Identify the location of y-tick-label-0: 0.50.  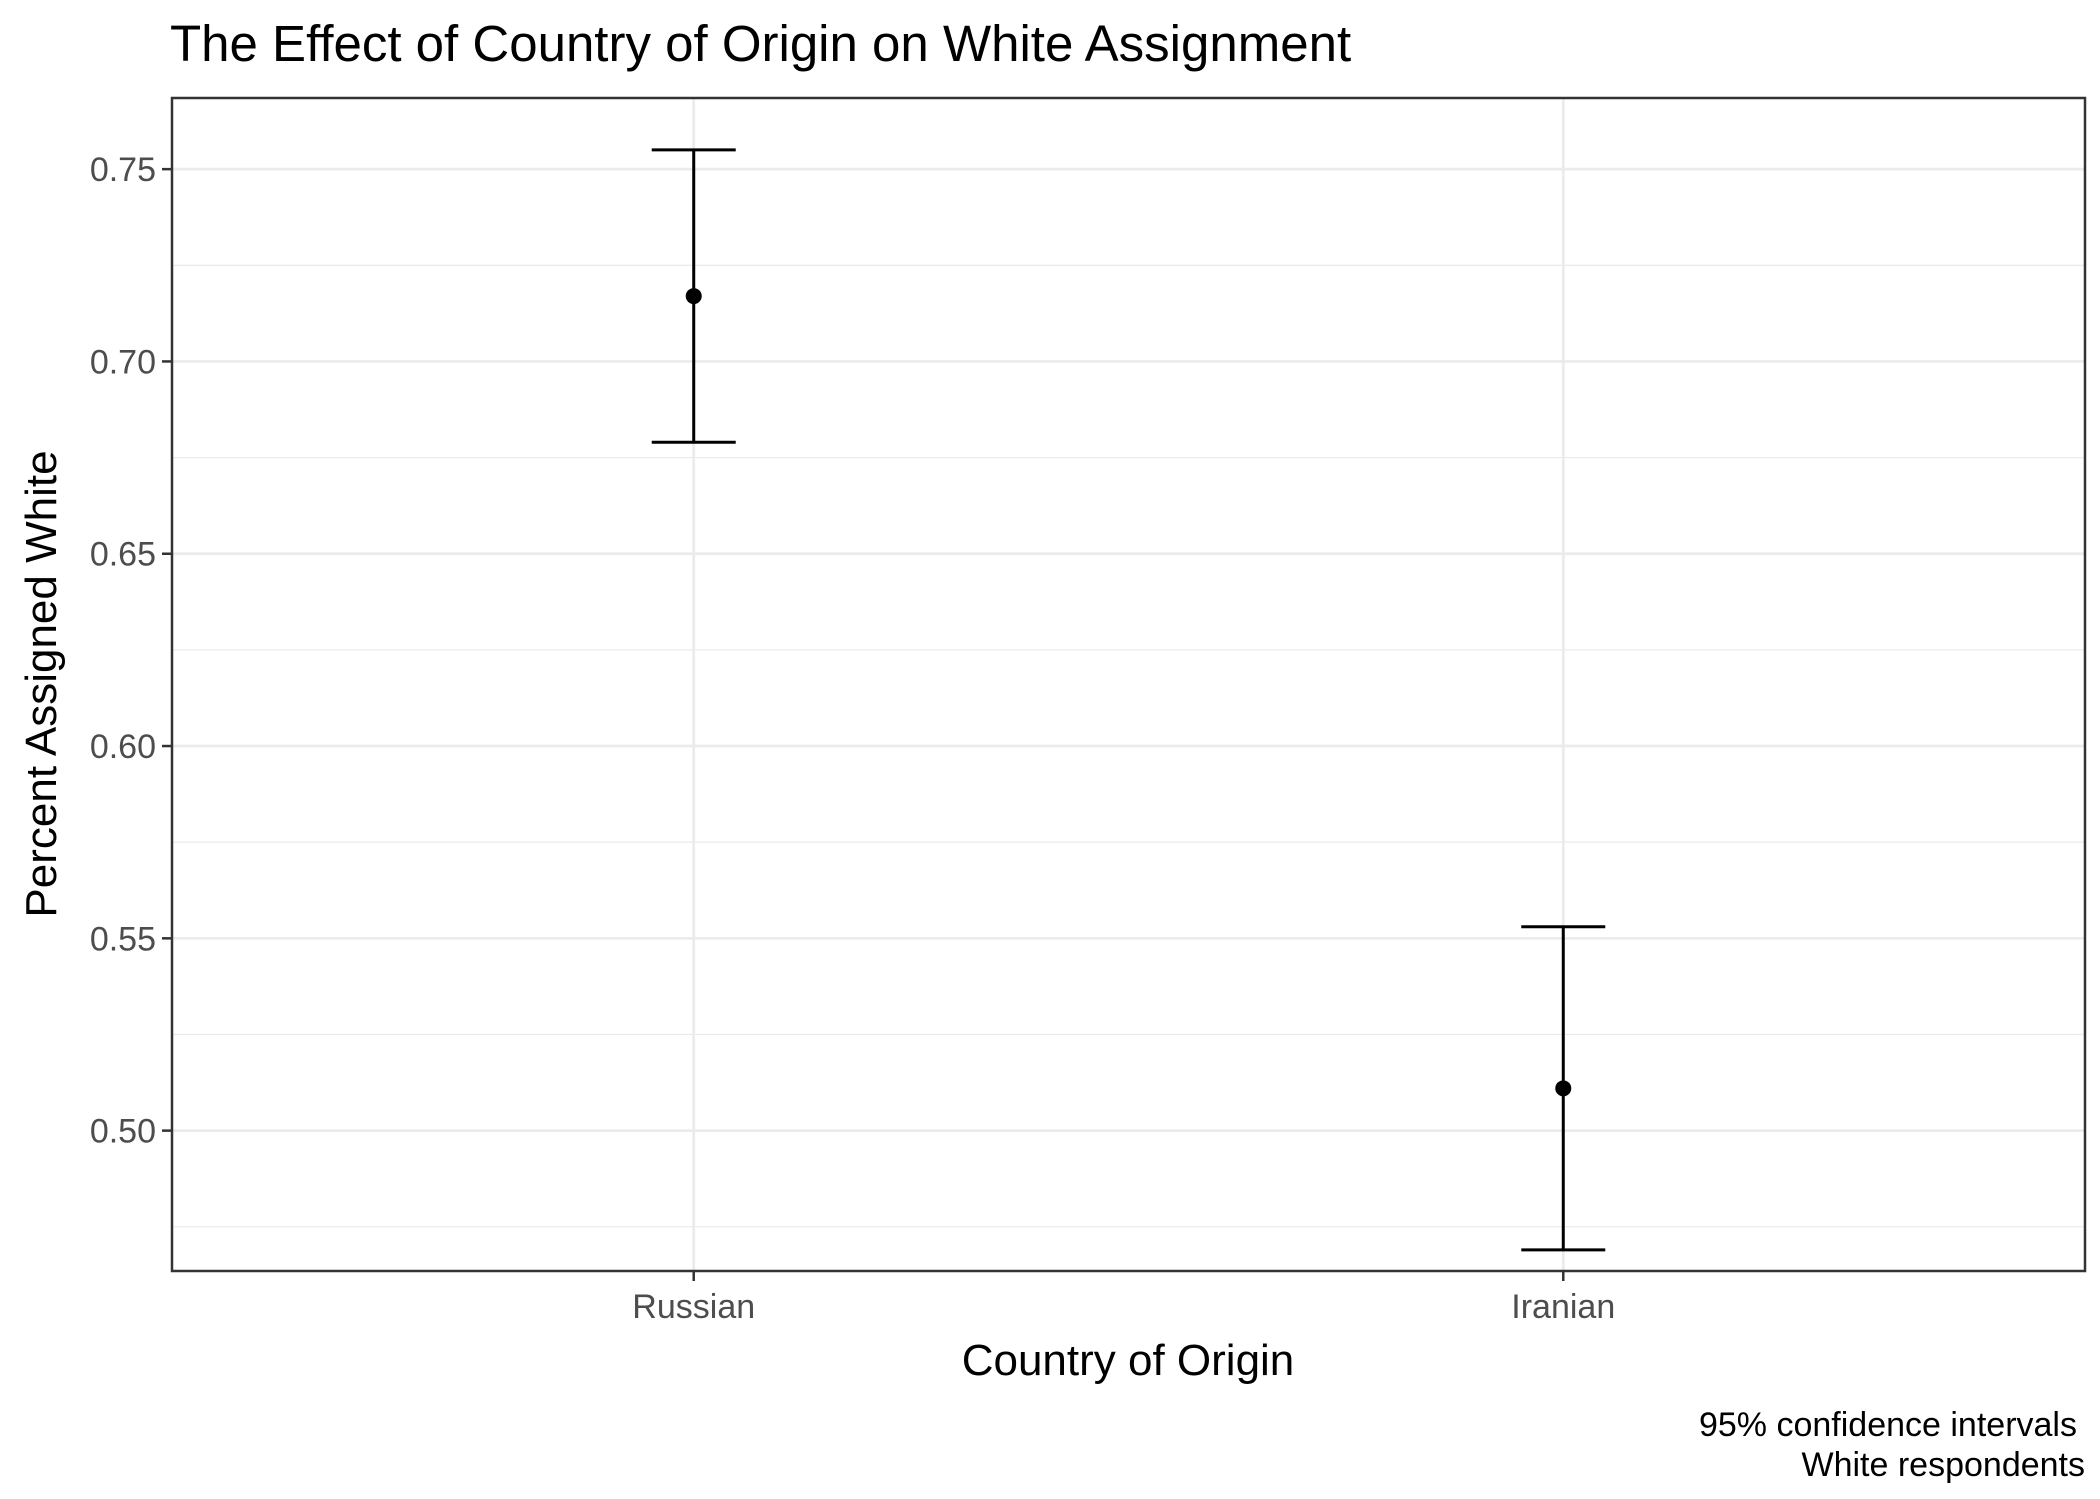
(123, 1132).